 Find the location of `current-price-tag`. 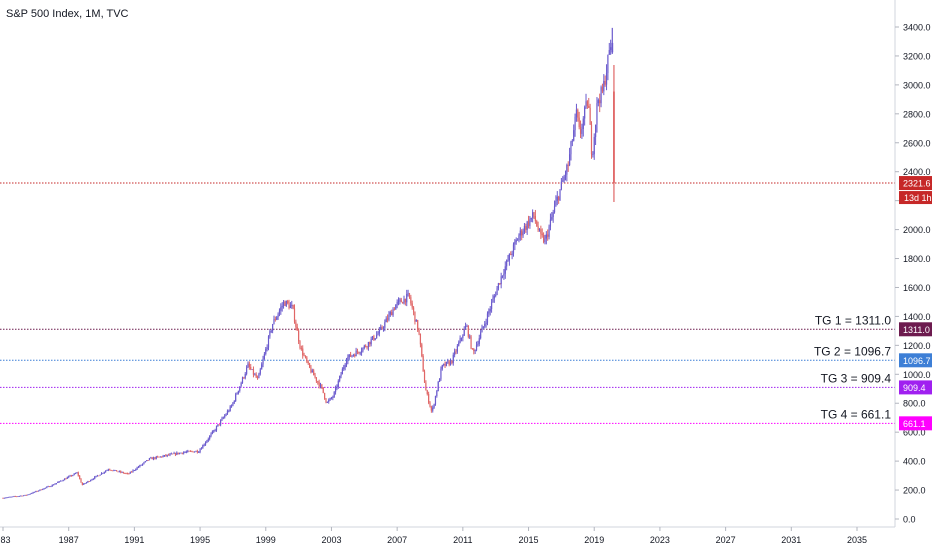

current-price-tag is located at coordinates (915, 183).